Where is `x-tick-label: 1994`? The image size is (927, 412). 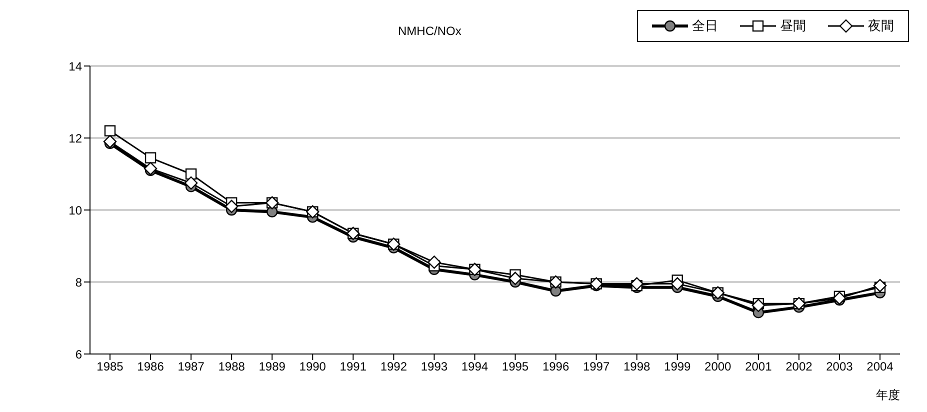
x-tick-label: 1994 is located at coordinates (474, 367).